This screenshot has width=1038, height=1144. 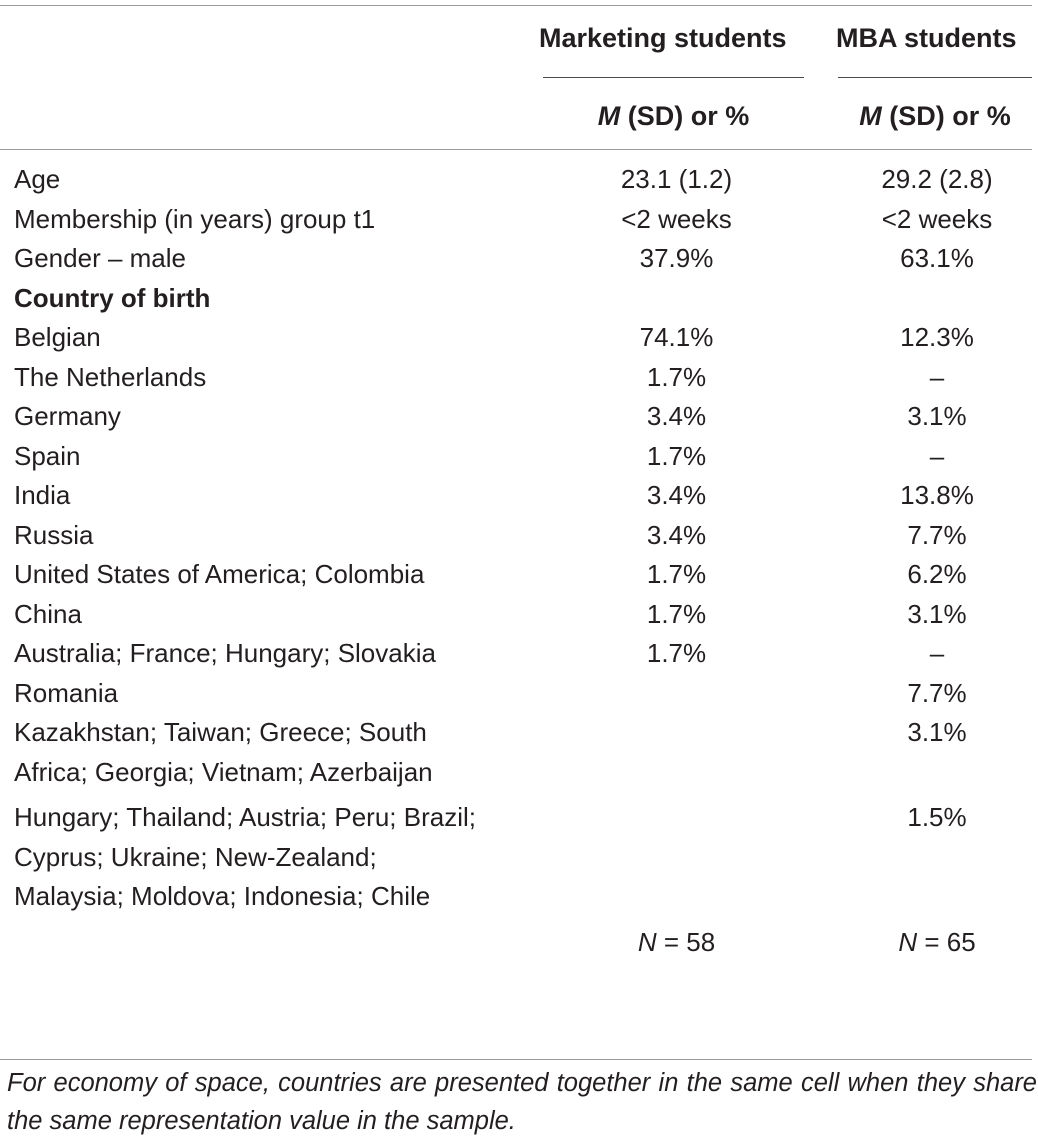 What do you see at coordinates (946, 941) in the screenshot?
I see `n-value: = 65` at bounding box center [946, 941].